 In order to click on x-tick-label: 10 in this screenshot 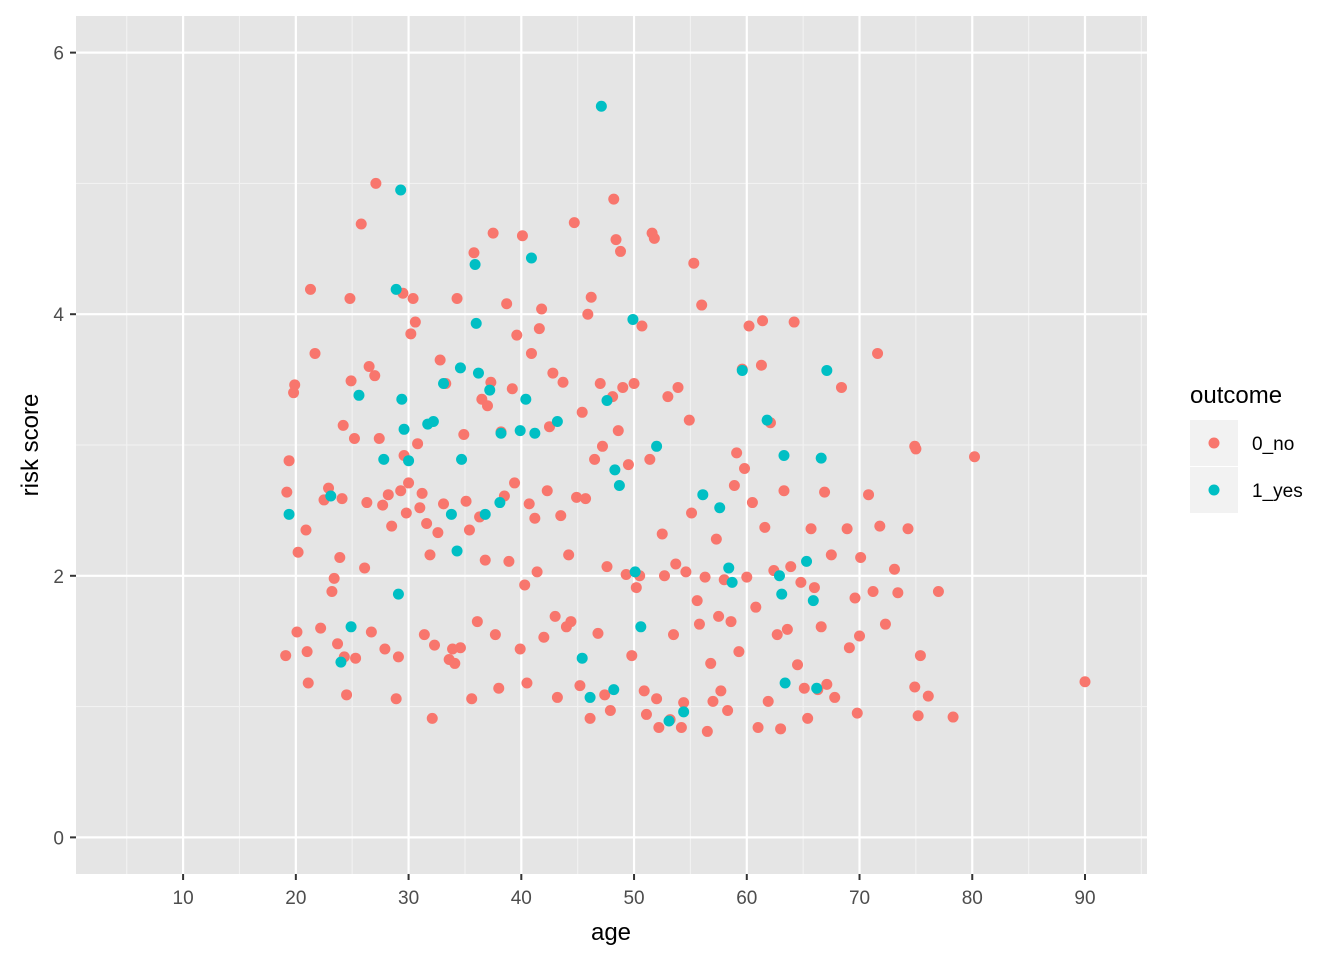, I will do `click(183, 898)`.